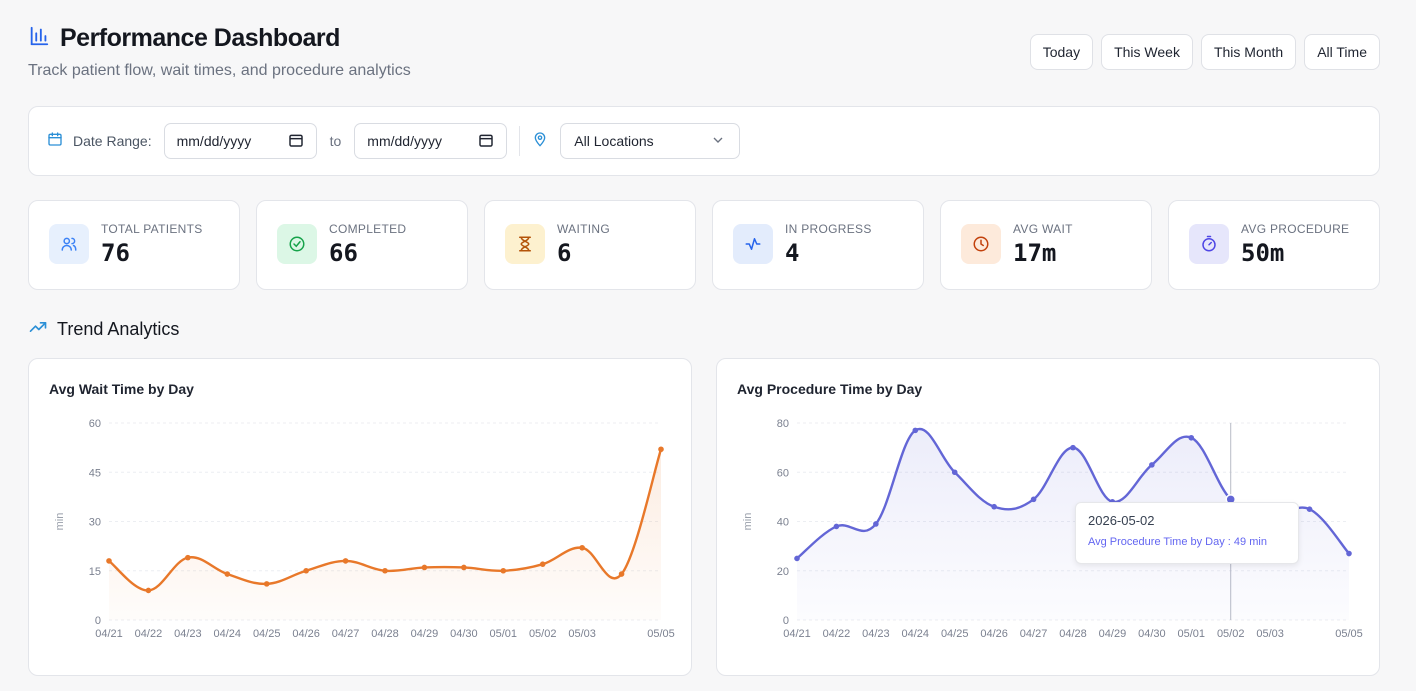 This screenshot has width=1416, height=691. What do you see at coordinates (830, 389) in the screenshot?
I see `chart-title: Avg Procedure Time by Day` at bounding box center [830, 389].